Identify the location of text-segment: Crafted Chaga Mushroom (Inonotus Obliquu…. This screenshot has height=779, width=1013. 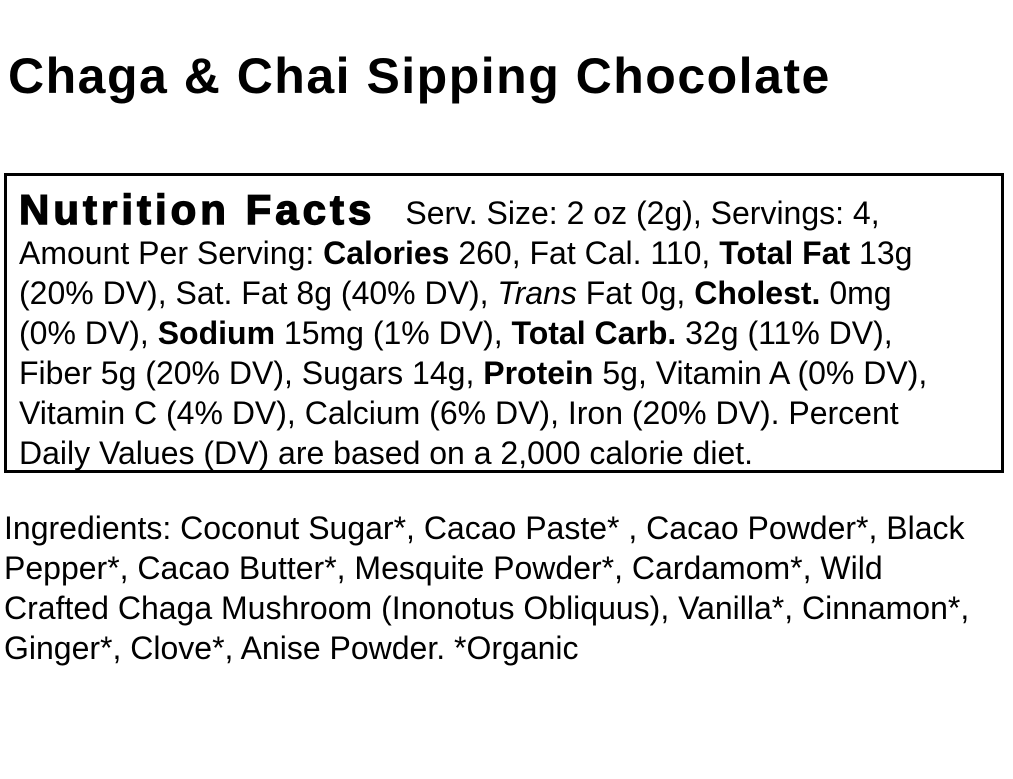
(487, 608).